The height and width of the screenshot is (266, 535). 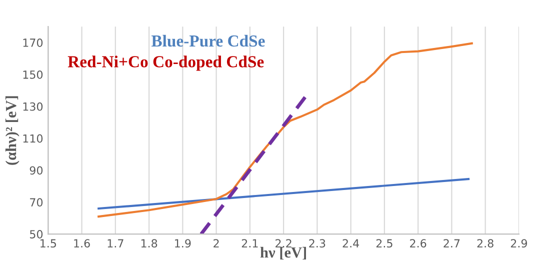 What do you see at coordinates (519, 243) in the screenshot?
I see `x-tick-label: 2.9` at bounding box center [519, 243].